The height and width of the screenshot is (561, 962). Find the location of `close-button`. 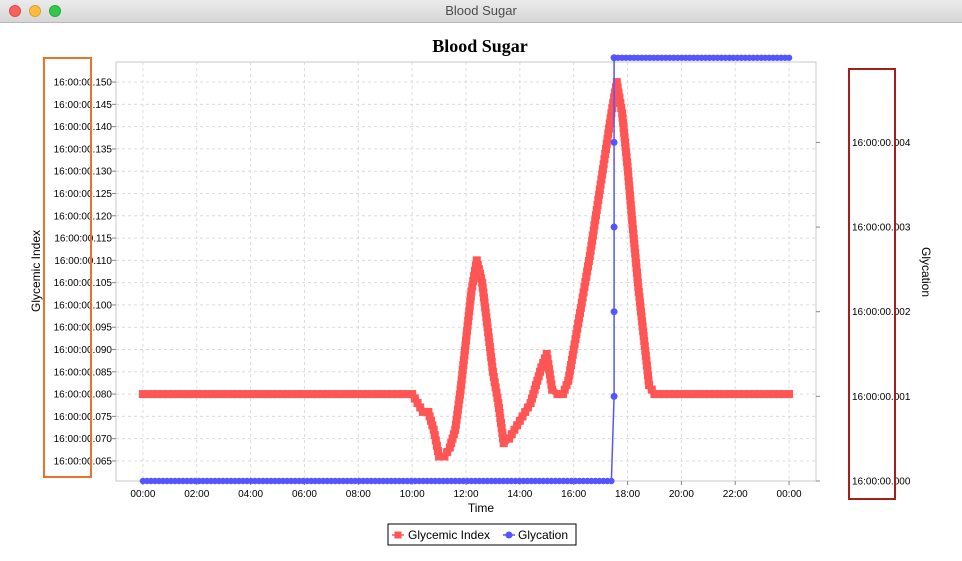

close-button is located at coordinates (15, 11).